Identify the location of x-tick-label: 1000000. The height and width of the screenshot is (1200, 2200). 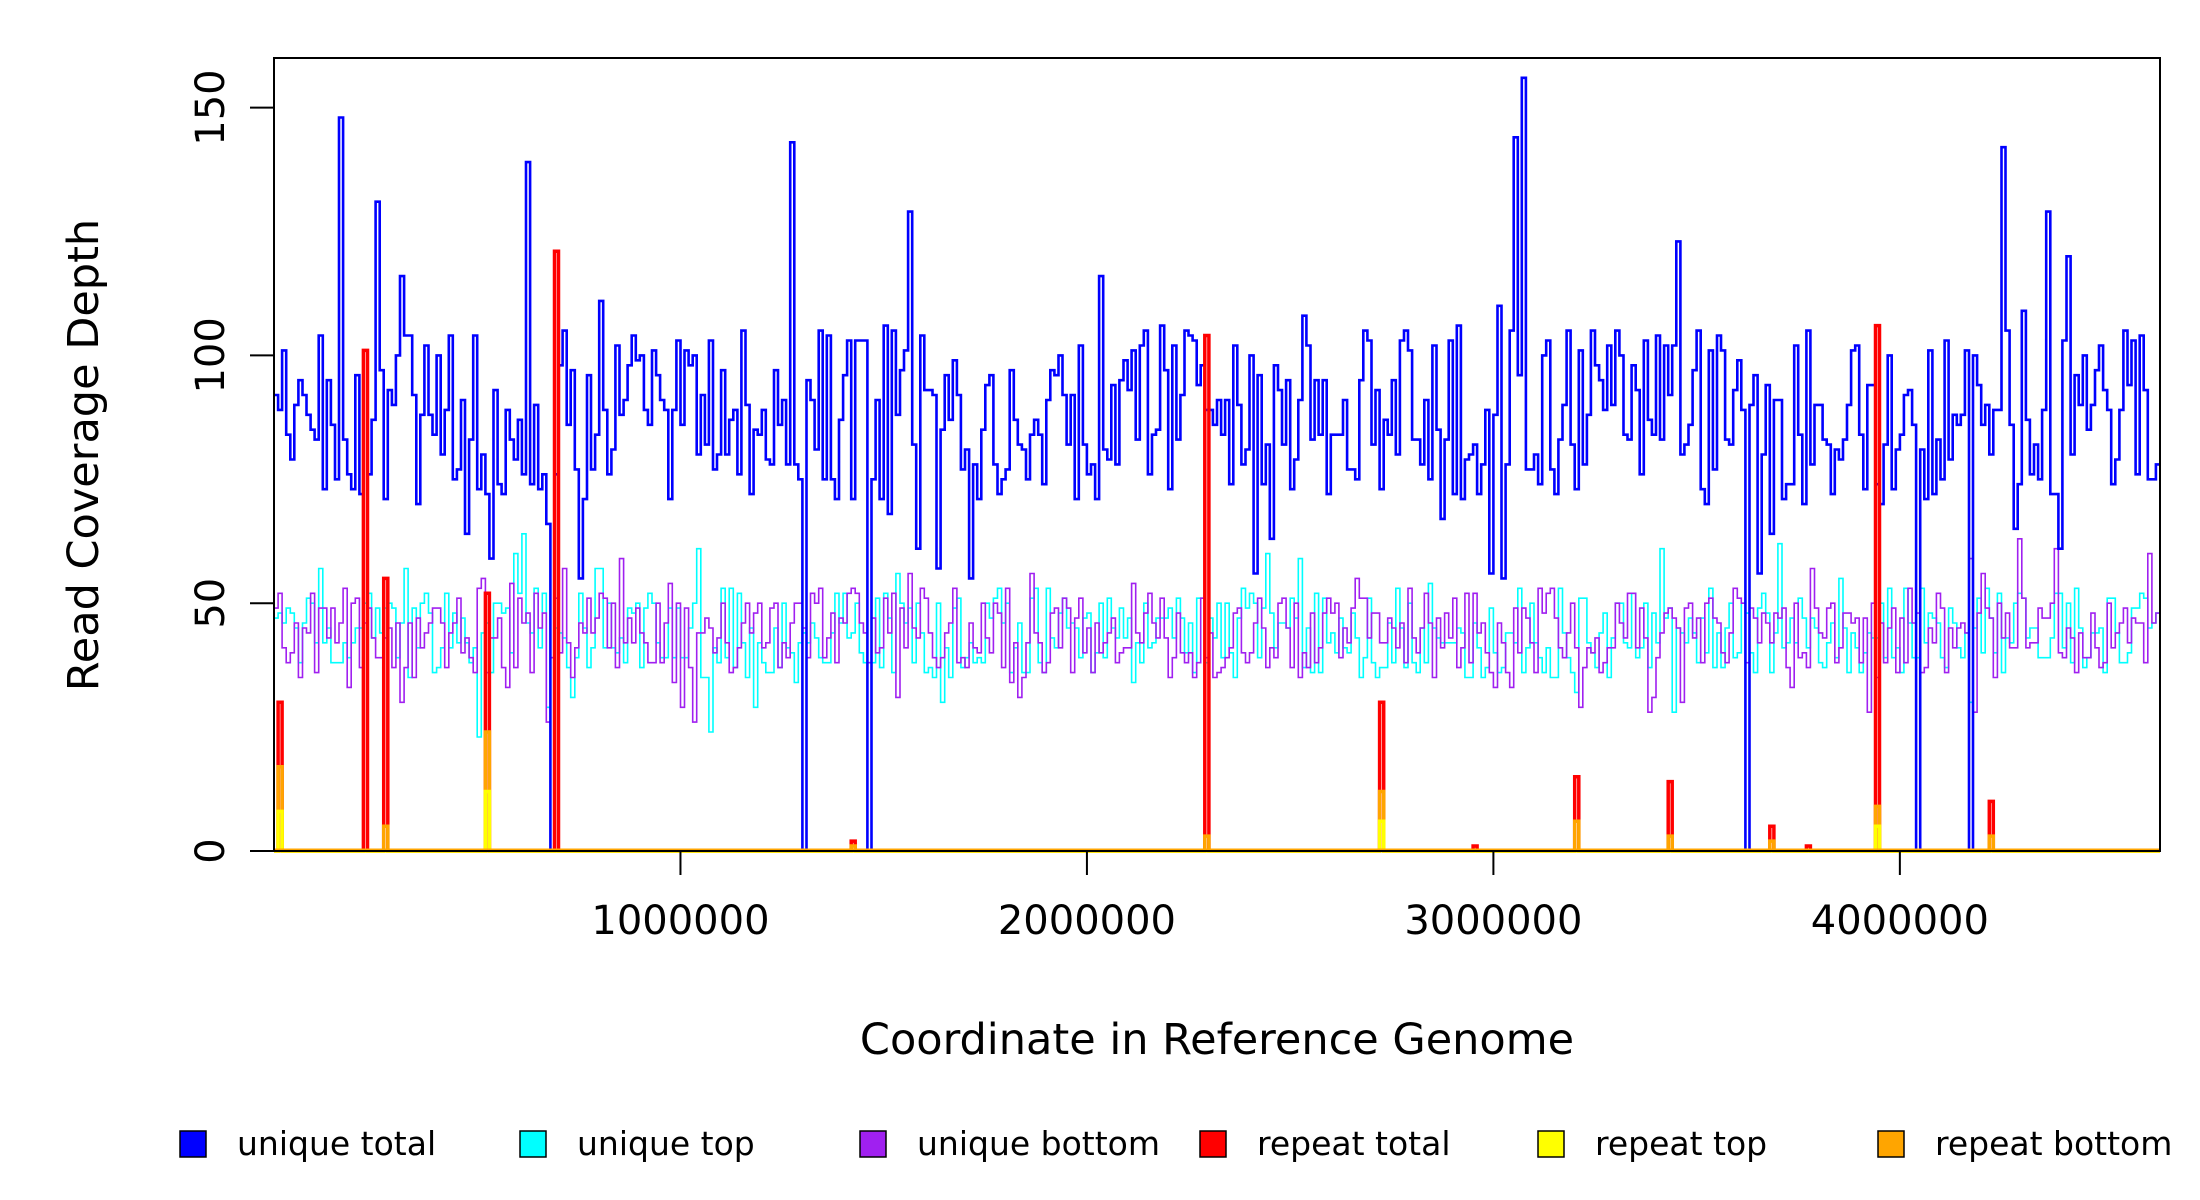
(680, 921).